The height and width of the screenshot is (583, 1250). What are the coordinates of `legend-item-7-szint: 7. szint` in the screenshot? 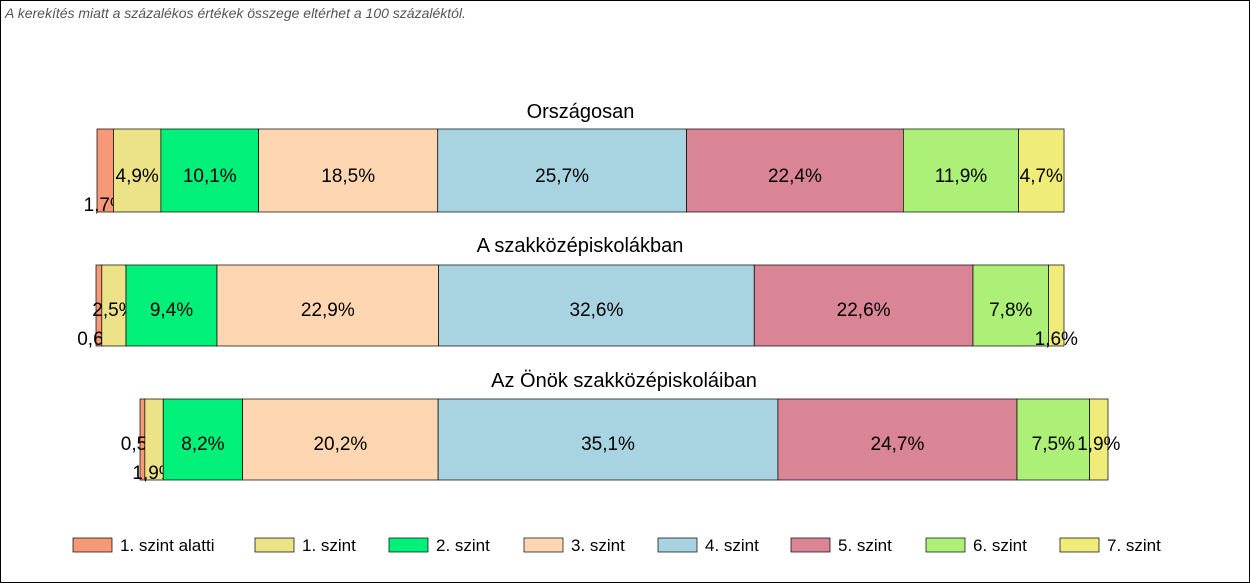 It's located at (1110, 545).